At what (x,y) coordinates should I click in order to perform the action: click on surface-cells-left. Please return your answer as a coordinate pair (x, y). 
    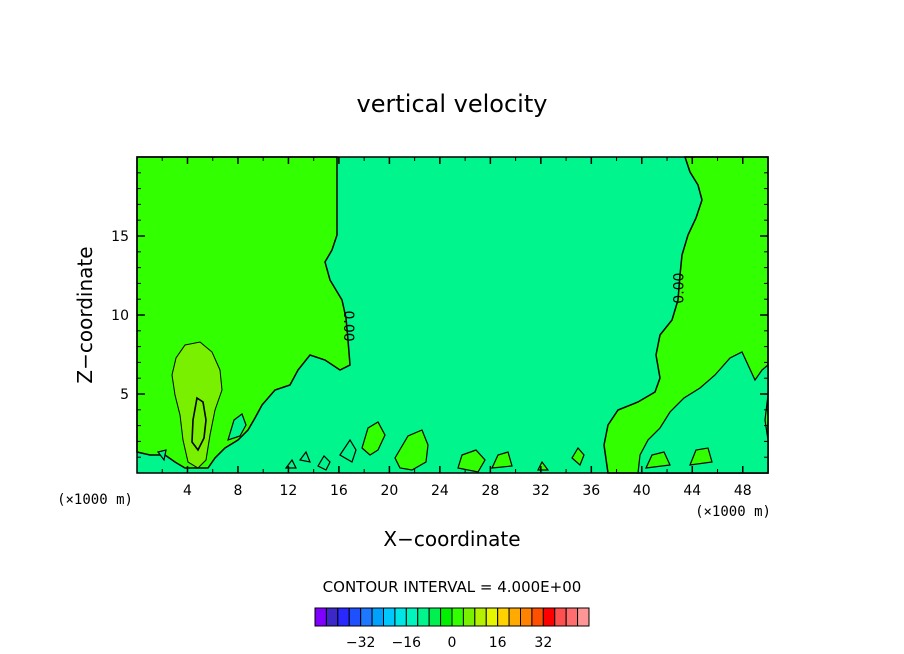
    Looking at the image, I should click on (256, 442).